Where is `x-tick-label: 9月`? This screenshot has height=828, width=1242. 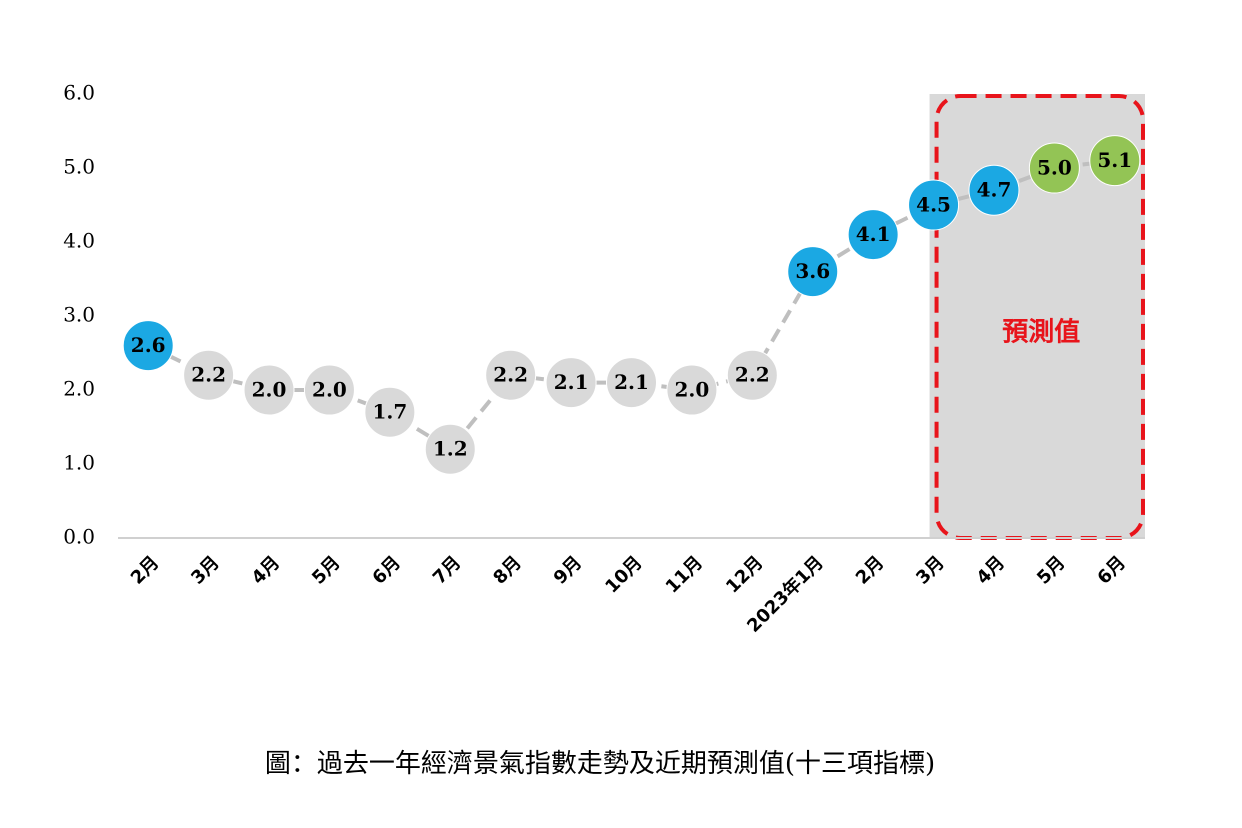
x-tick-label: 9月 is located at coordinates (568, 570).